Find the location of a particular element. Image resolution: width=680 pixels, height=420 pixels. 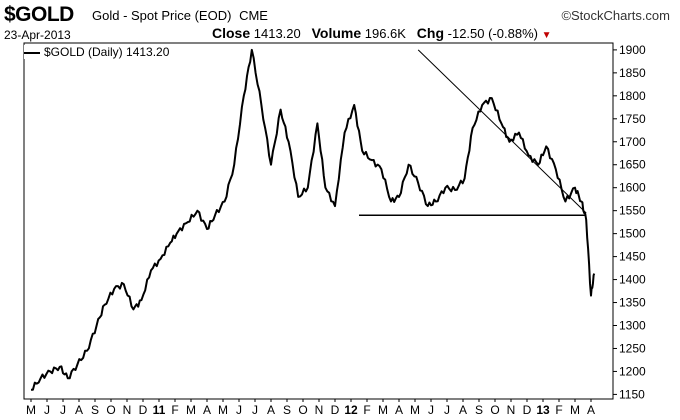

y-tick-label: 1700 is located at coordinates (632, 142).